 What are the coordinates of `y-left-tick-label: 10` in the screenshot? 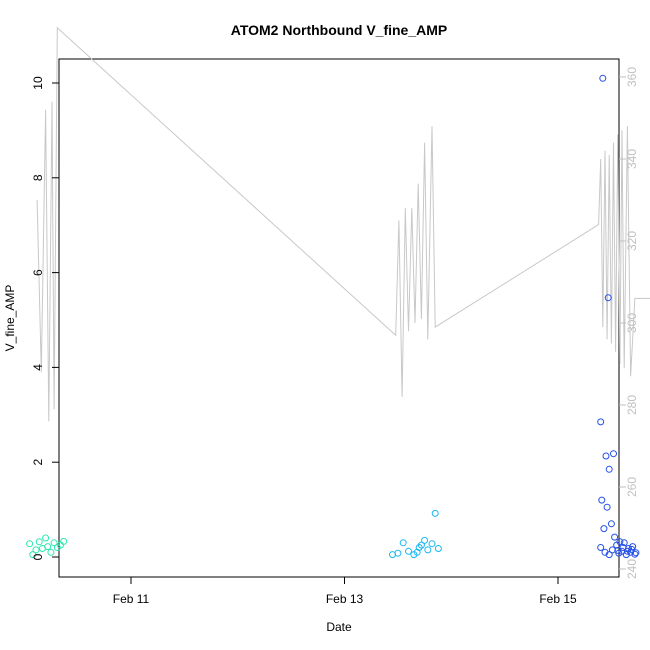 It's located at (38, 83).